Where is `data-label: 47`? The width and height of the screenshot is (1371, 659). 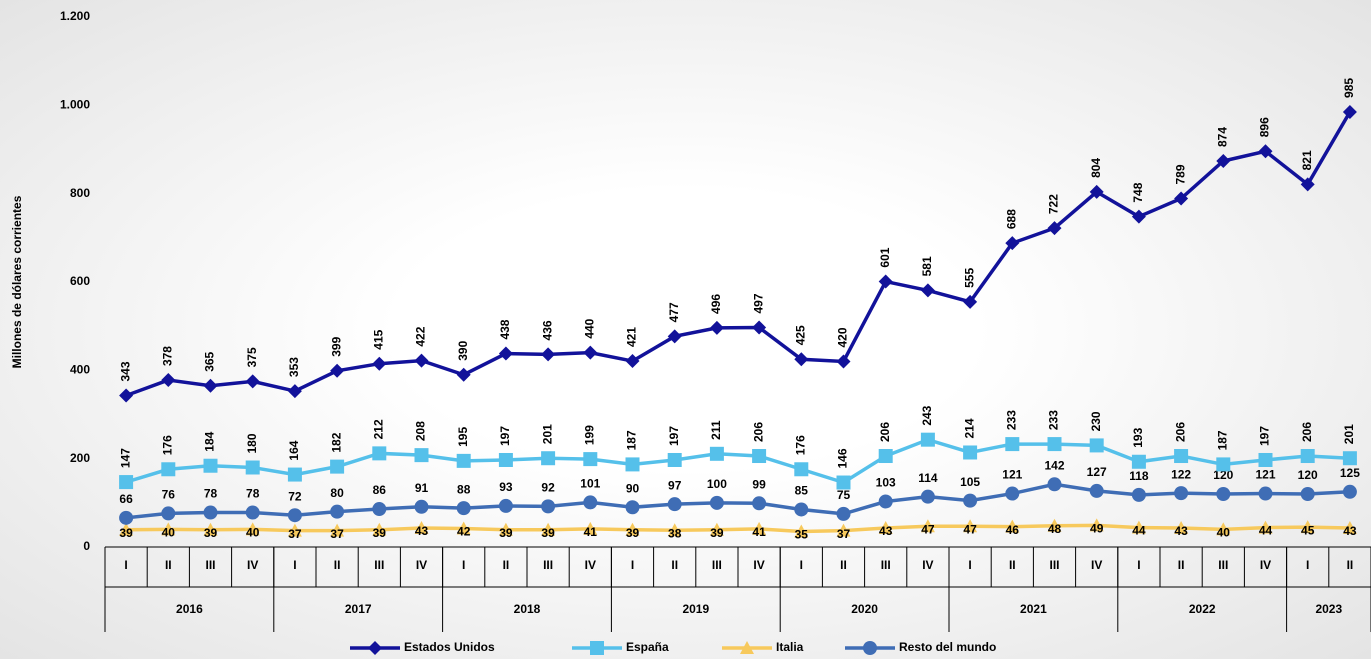 data-label: 47 is located at coordinates (928, 529).